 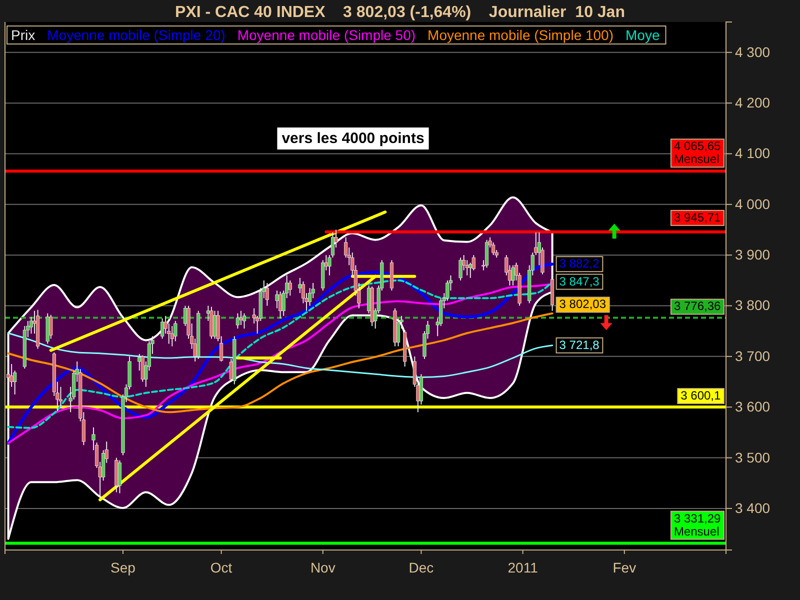 What do you see at coordinates (521, 35) in the screenshot?
I see `text: Moyenne mobile (Simple 100)` at bounding box center [521, 35].